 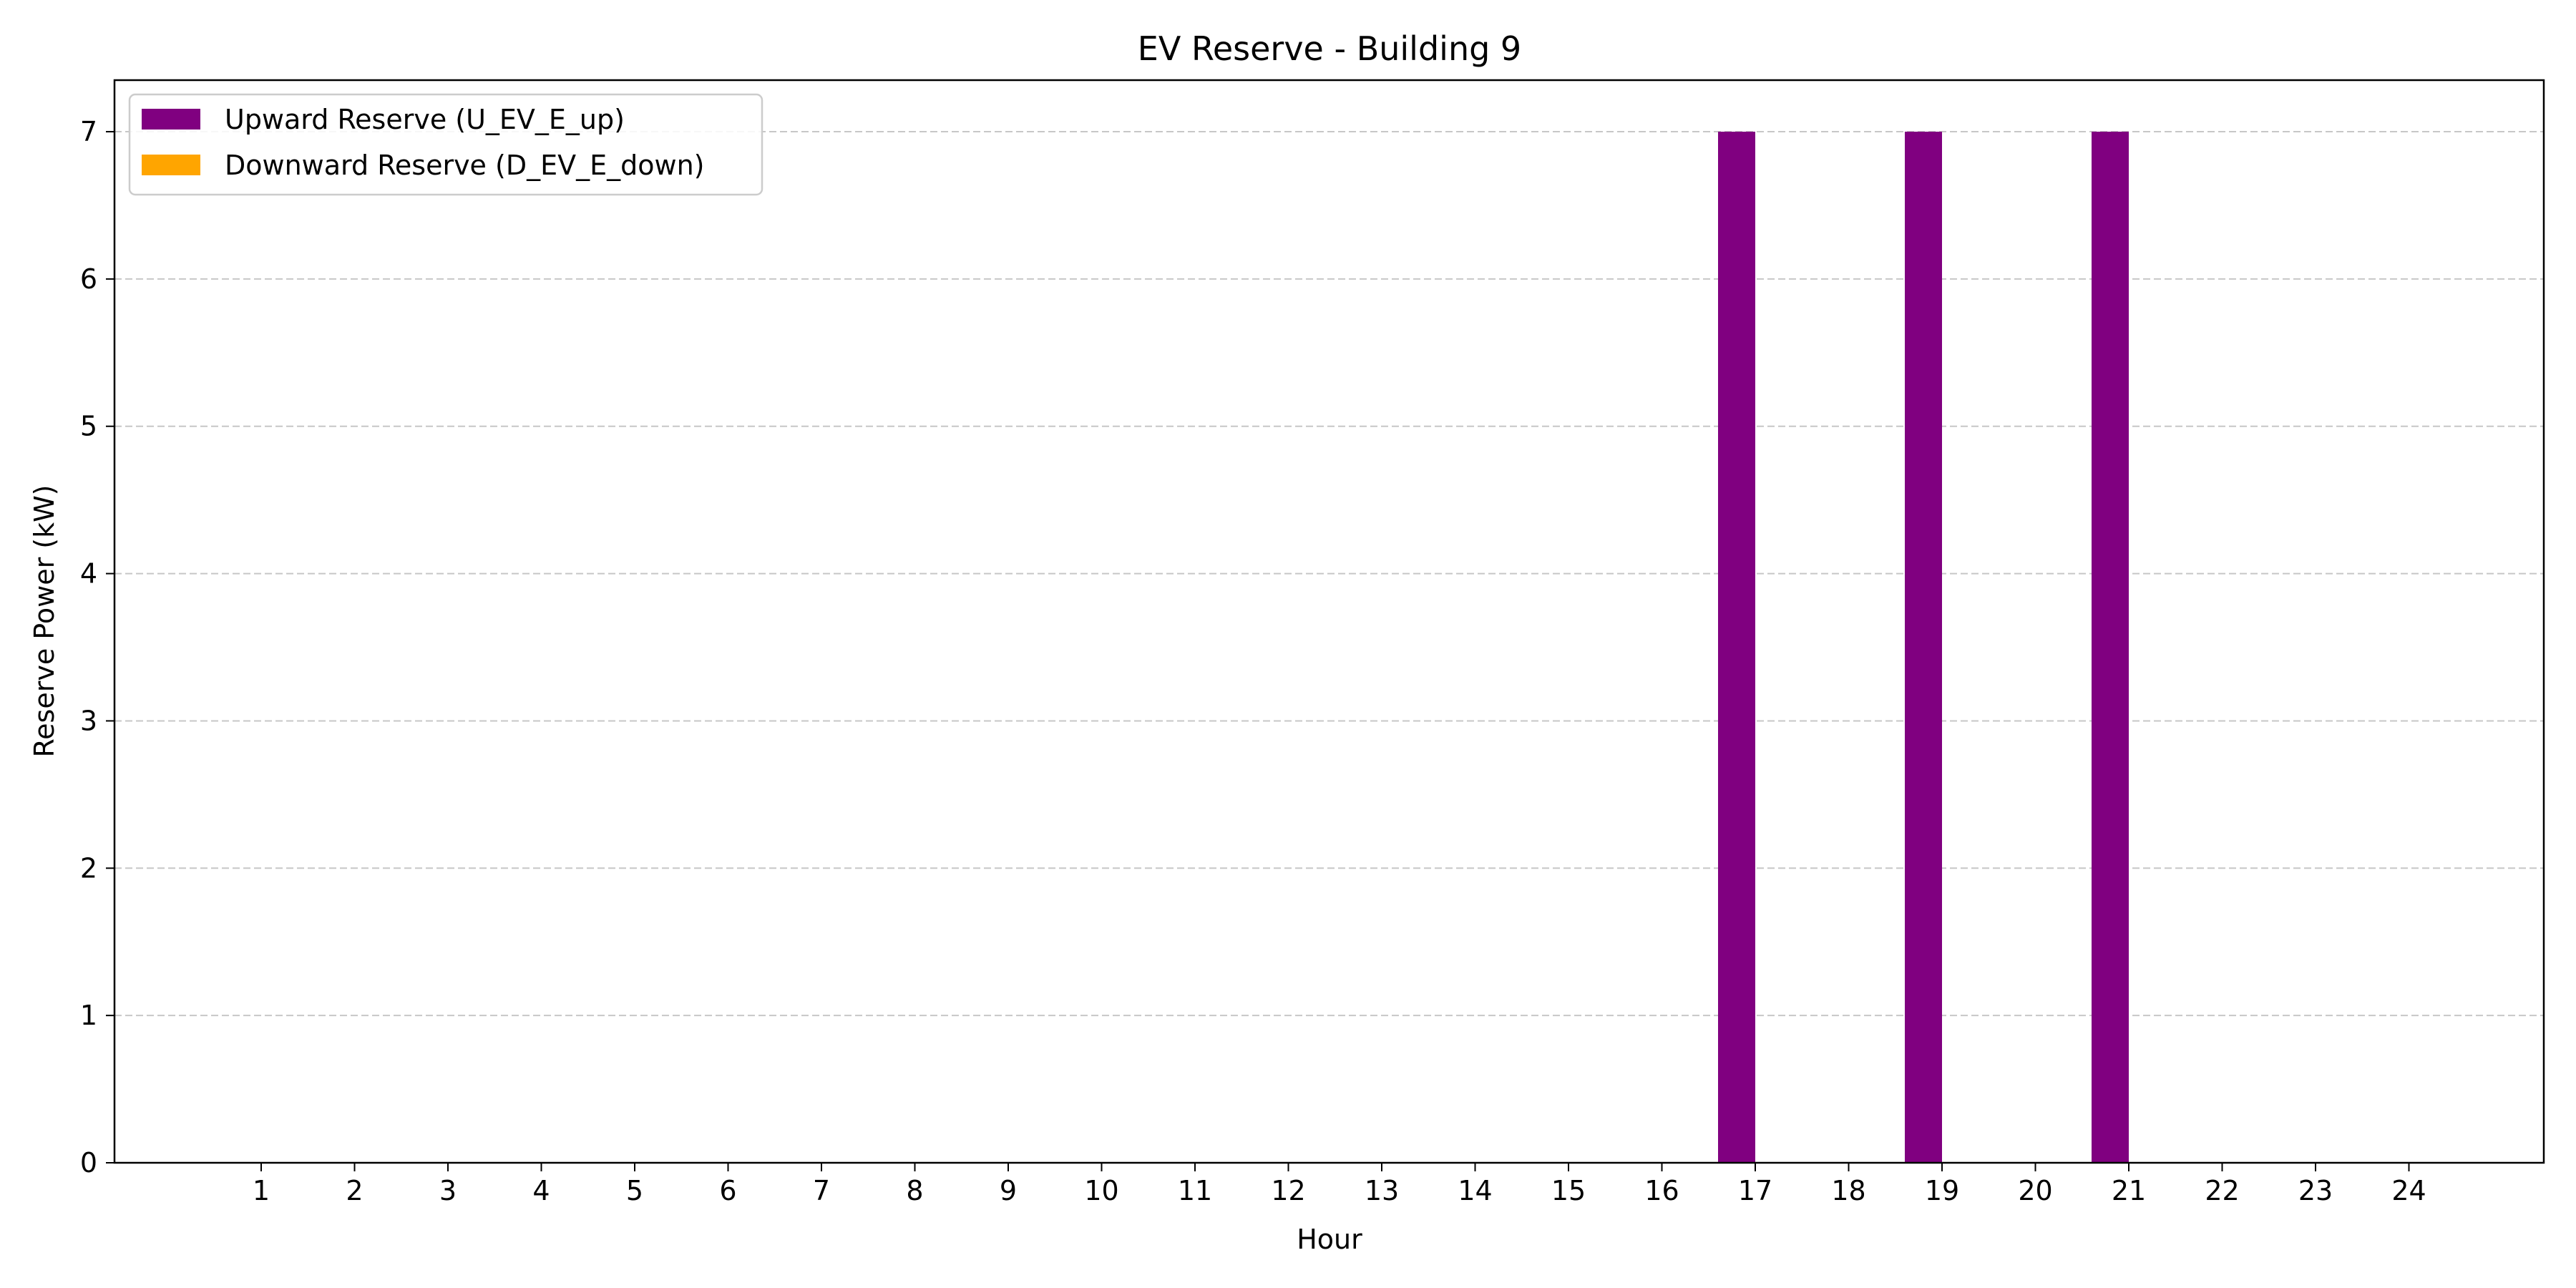 What do you see at coordinates (1942, 1190) in the screenshot?
I see `x-tick-label: 19` at bounding box center [1942, 1190].